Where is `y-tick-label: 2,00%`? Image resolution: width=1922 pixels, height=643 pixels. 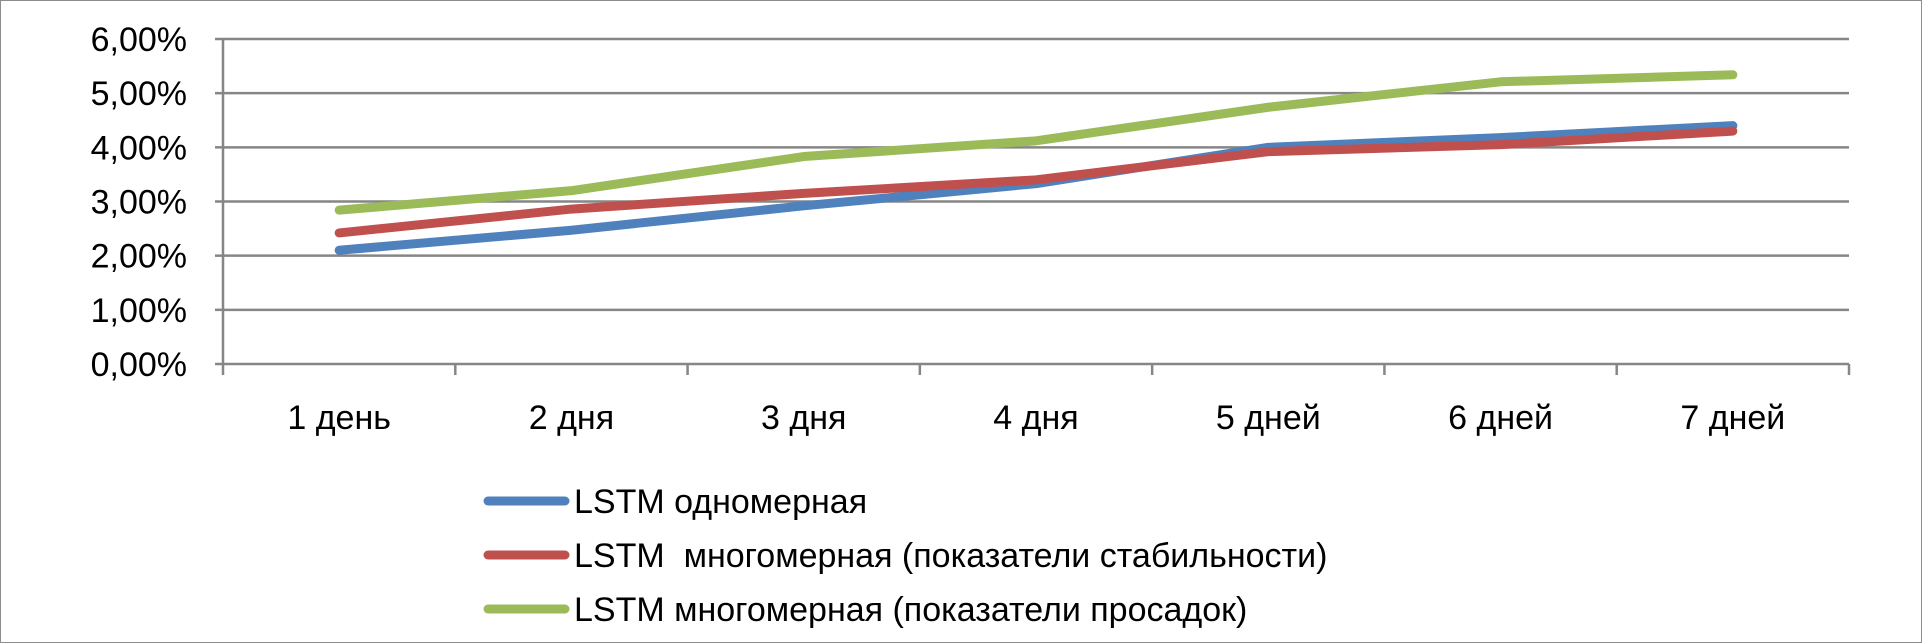 y-tick-label: 2,00% is located at coordinates (139, 257).